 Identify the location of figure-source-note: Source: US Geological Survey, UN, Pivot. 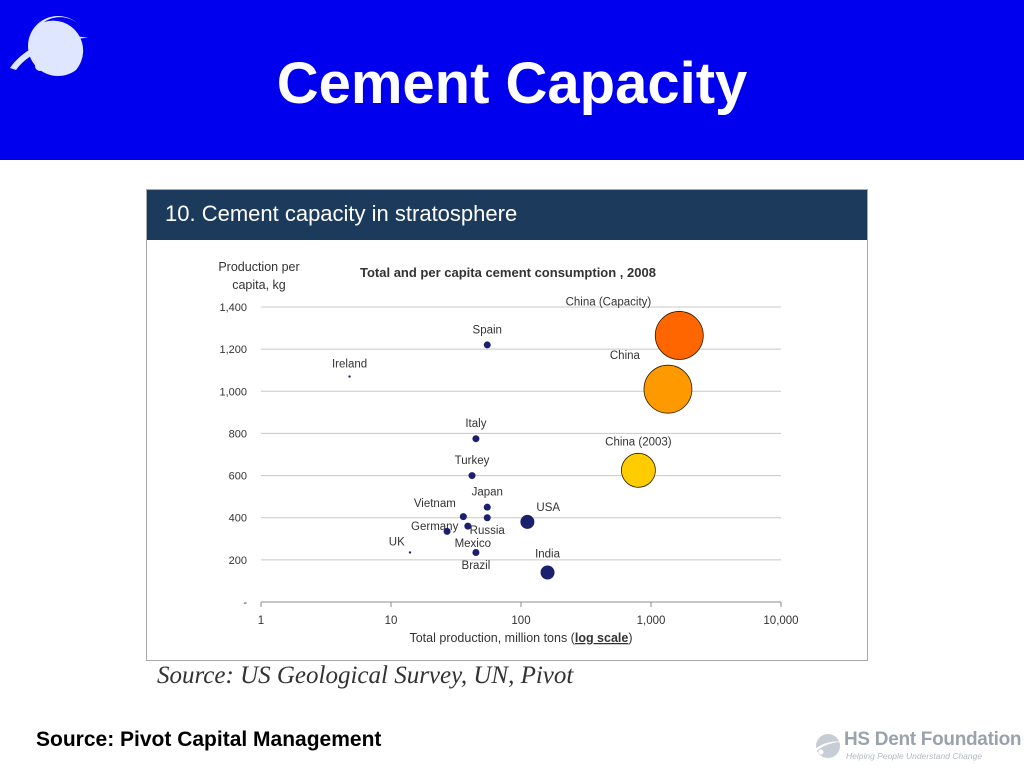
(365, 675).